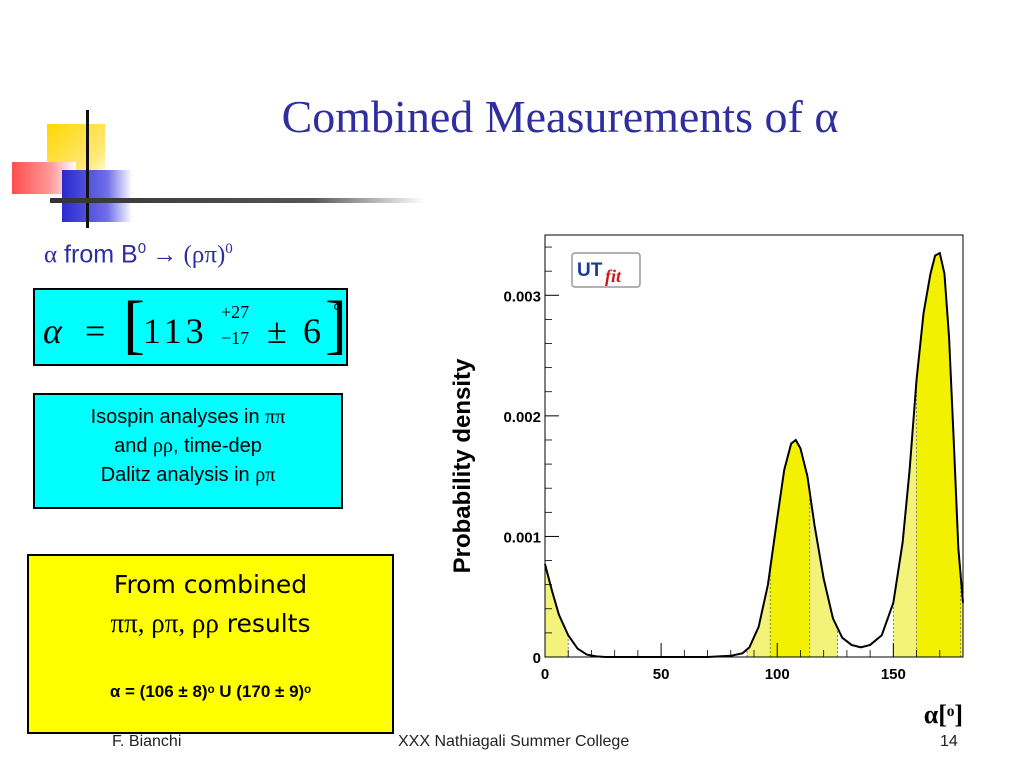 The image size is (1024, 768). I want to click on formula-systematic: 6, so click(312, 331).